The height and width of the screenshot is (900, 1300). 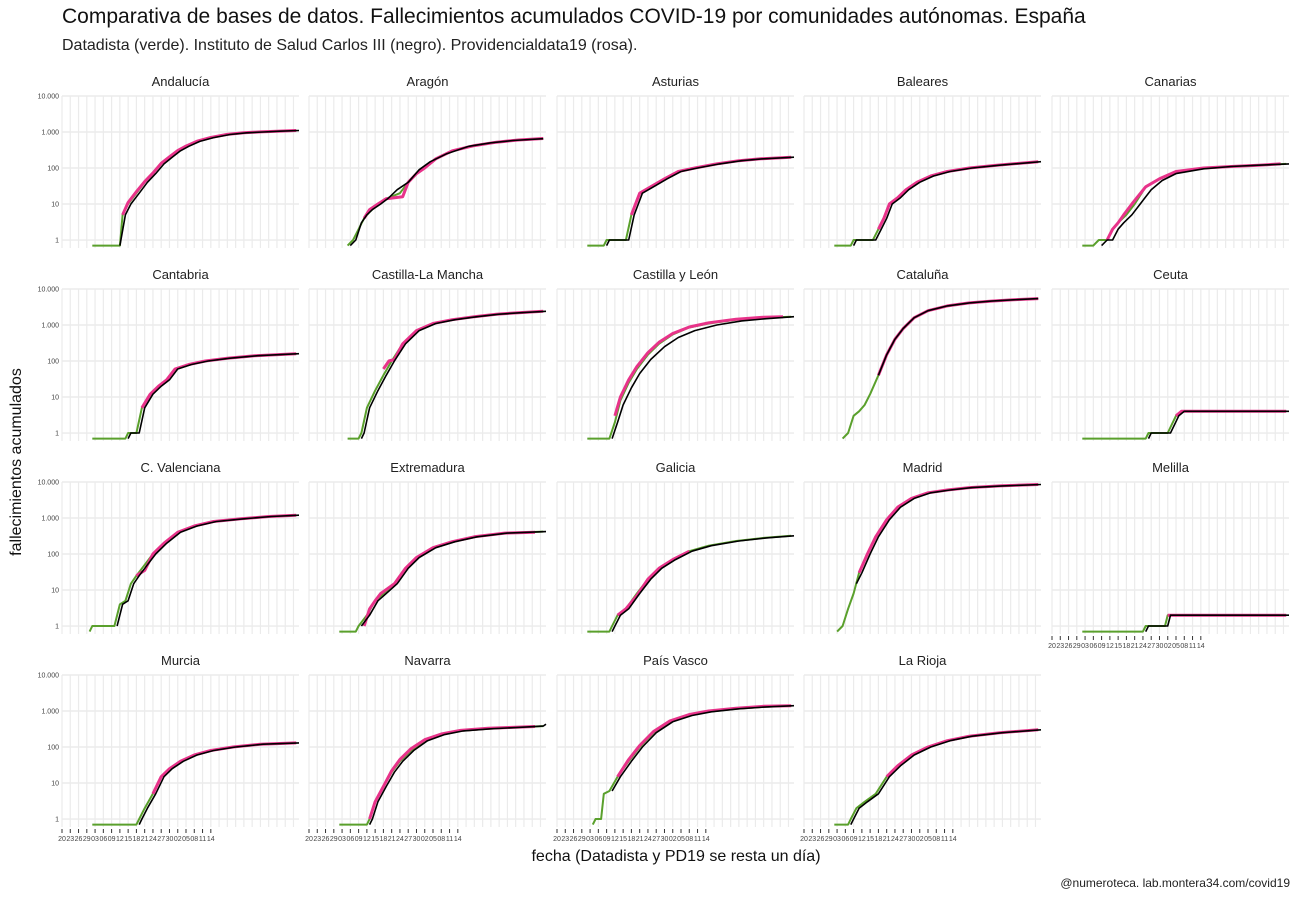 I want to click on series-isciii-aragon, so click(x=446, y=192).